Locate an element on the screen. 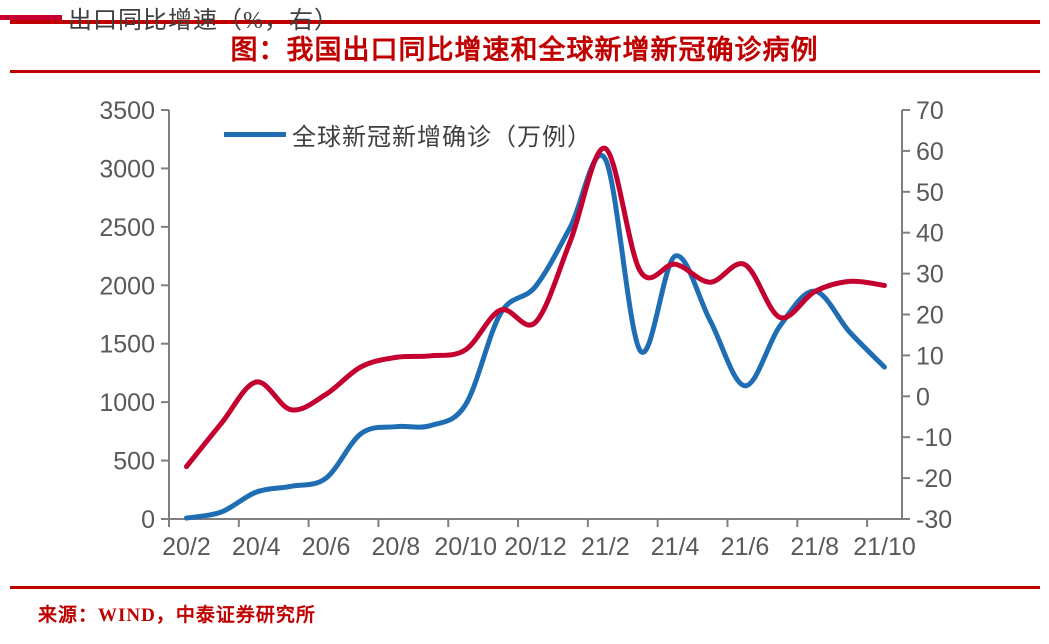 This screenshot has height=644, width=1049. left-axis-tick-label: 3000 is located at coordinates (127, 169).